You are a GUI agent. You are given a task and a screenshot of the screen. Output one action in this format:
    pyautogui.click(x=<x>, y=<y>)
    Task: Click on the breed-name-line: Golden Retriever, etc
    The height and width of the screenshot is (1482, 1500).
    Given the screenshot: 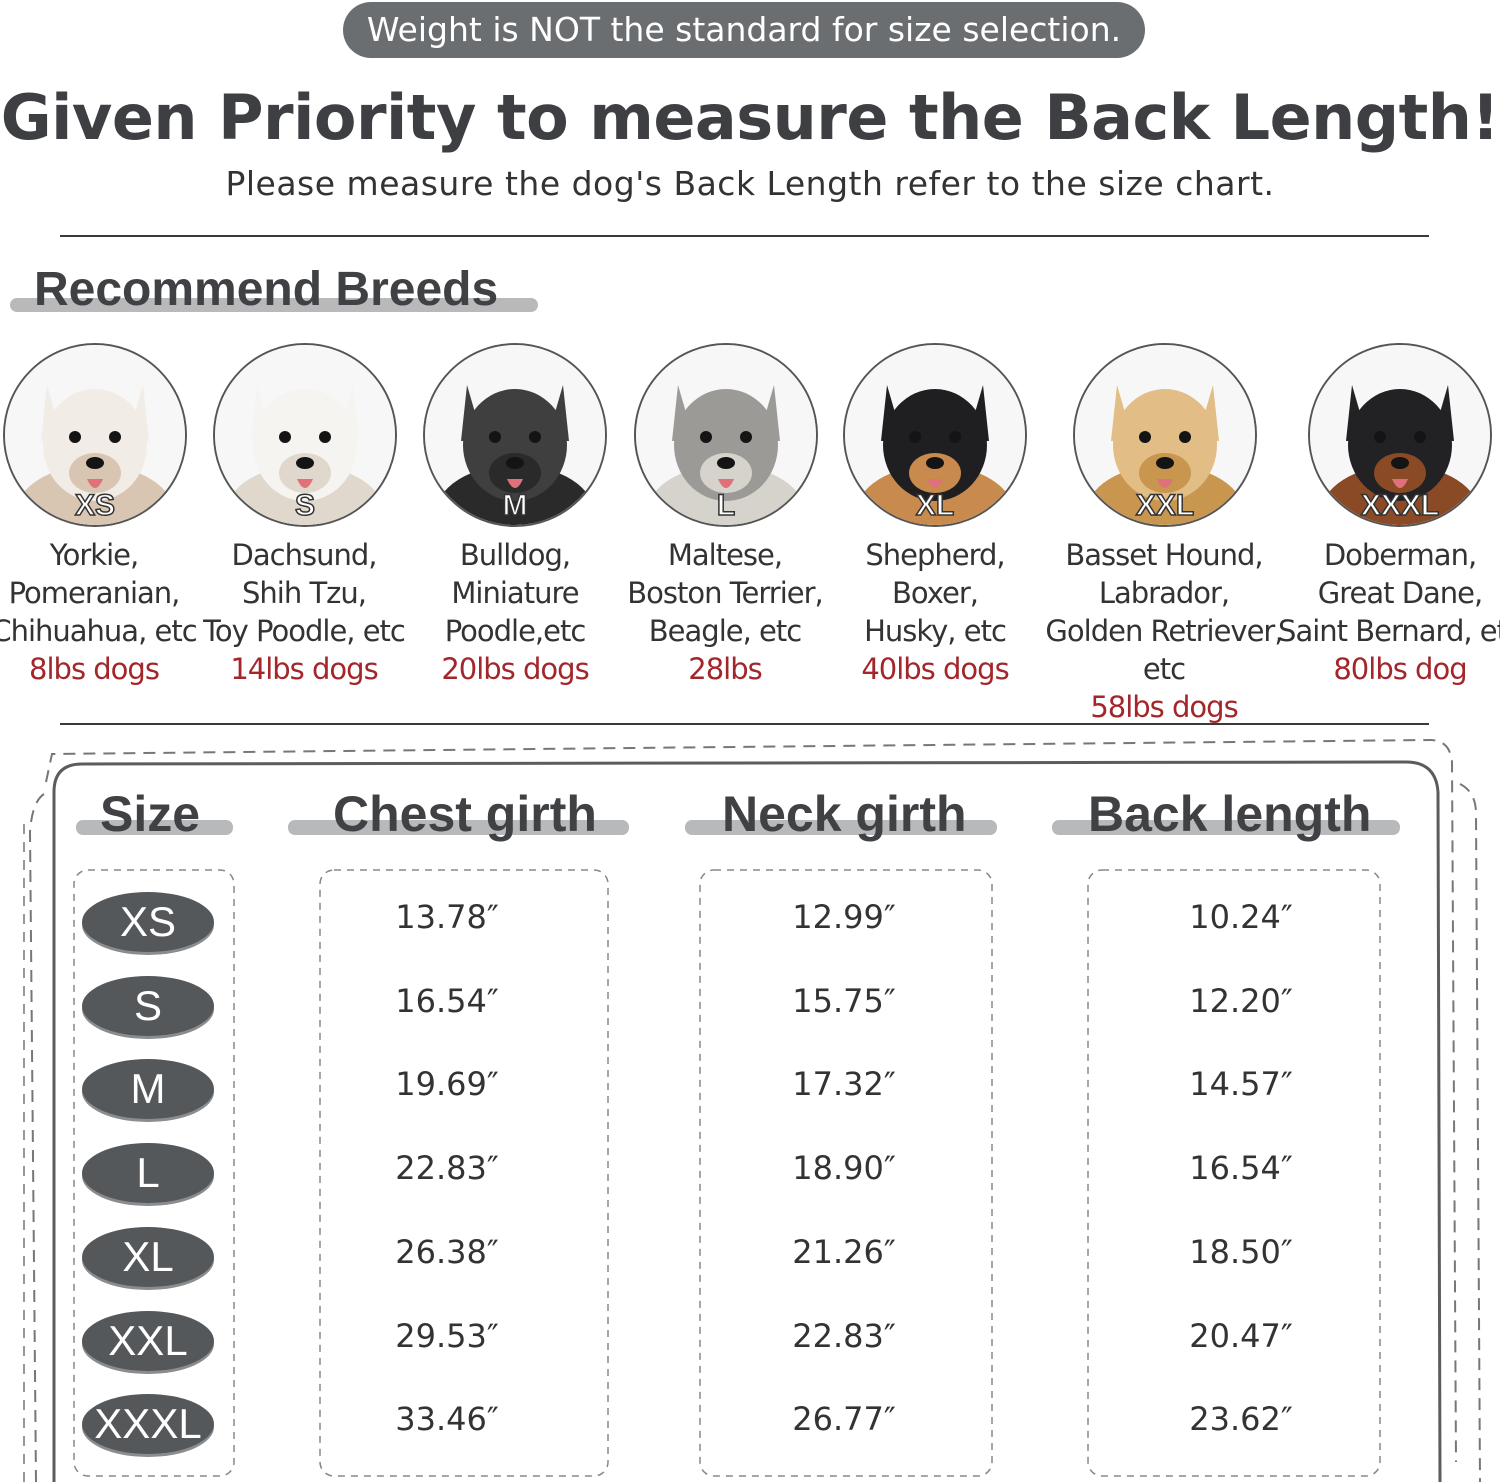 What is the action you would take?
    pyautogui.click(x=1164, y=650)
    